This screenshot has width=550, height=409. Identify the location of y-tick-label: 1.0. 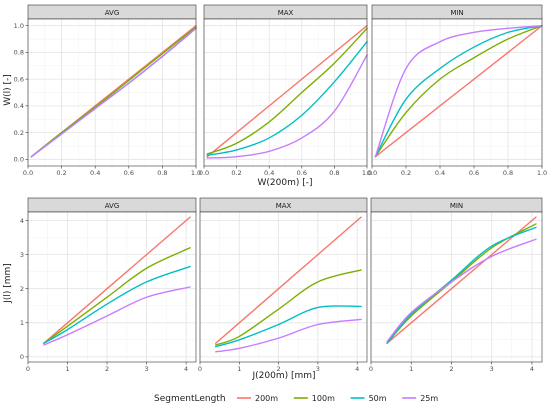
(19, 26).